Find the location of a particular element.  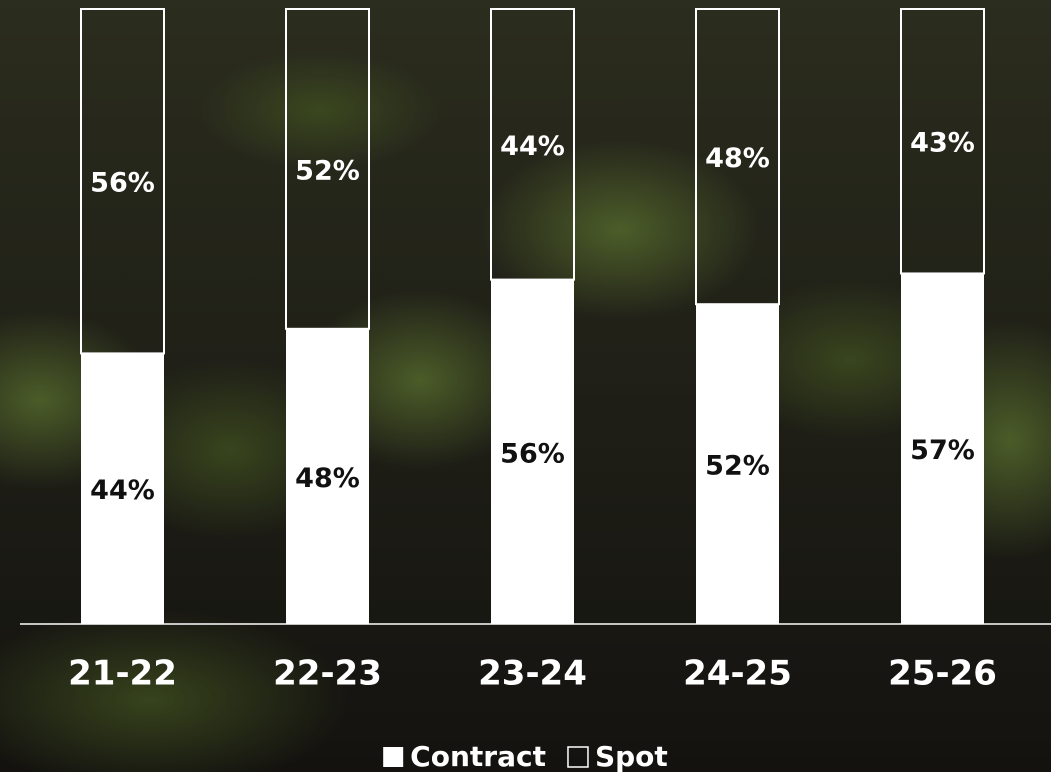

background-moss is located at coordinates (175, 691).